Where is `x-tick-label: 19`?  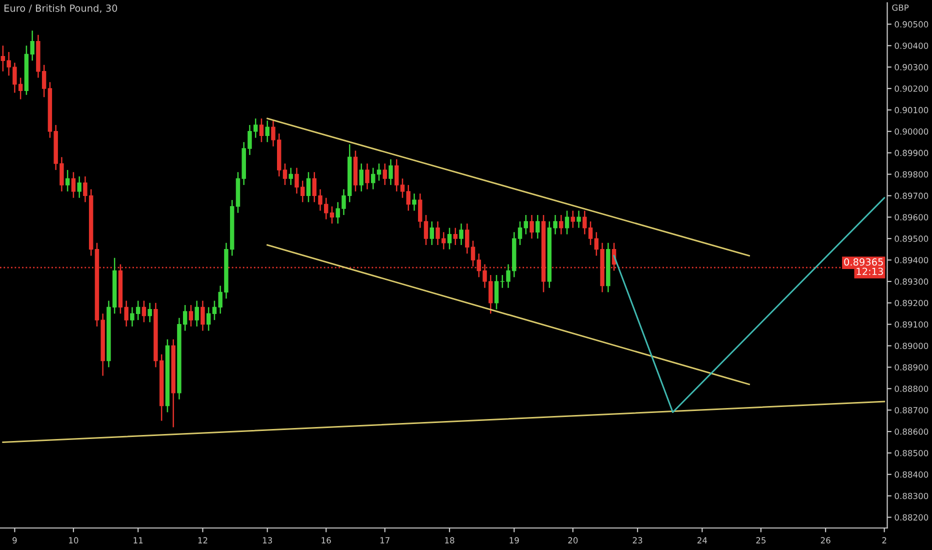
x-tick-label: 19 is located at coordinates (514, 540).